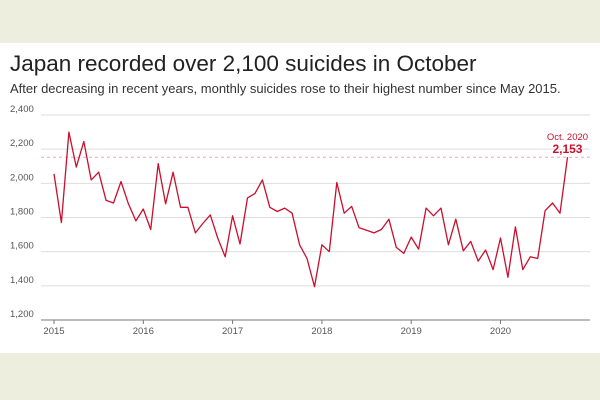 This screenshot has width=600, height=400. I want to click on x-axis-ticks: 2015 2016 2017 2018 2019 2020, so click(277, 328).